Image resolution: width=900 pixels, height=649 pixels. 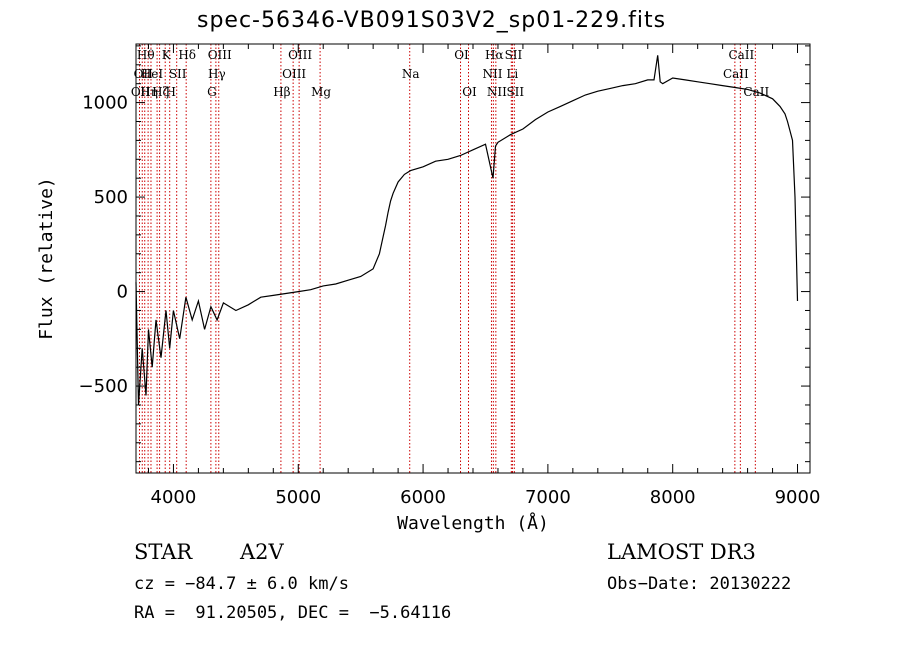 I want to click on line-label-24: Li, so click(x=512, y=74).